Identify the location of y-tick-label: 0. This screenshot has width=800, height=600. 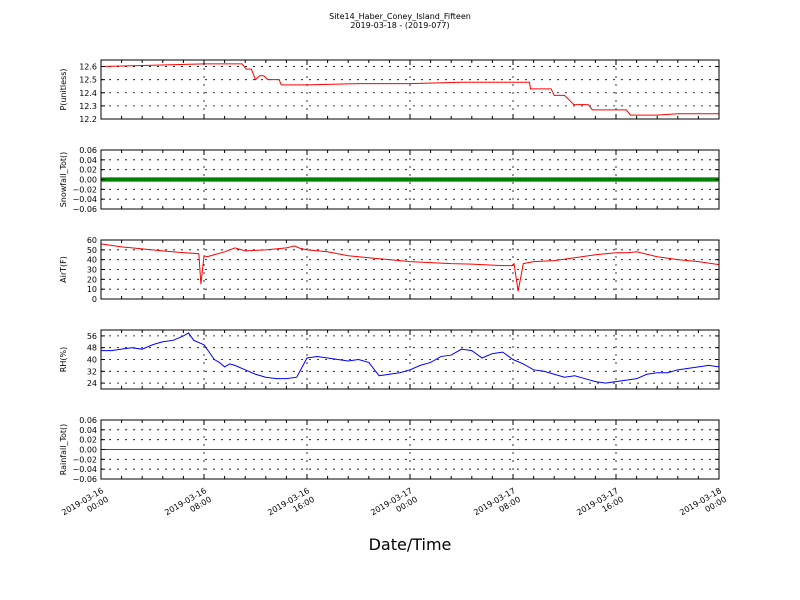
(94, 299).